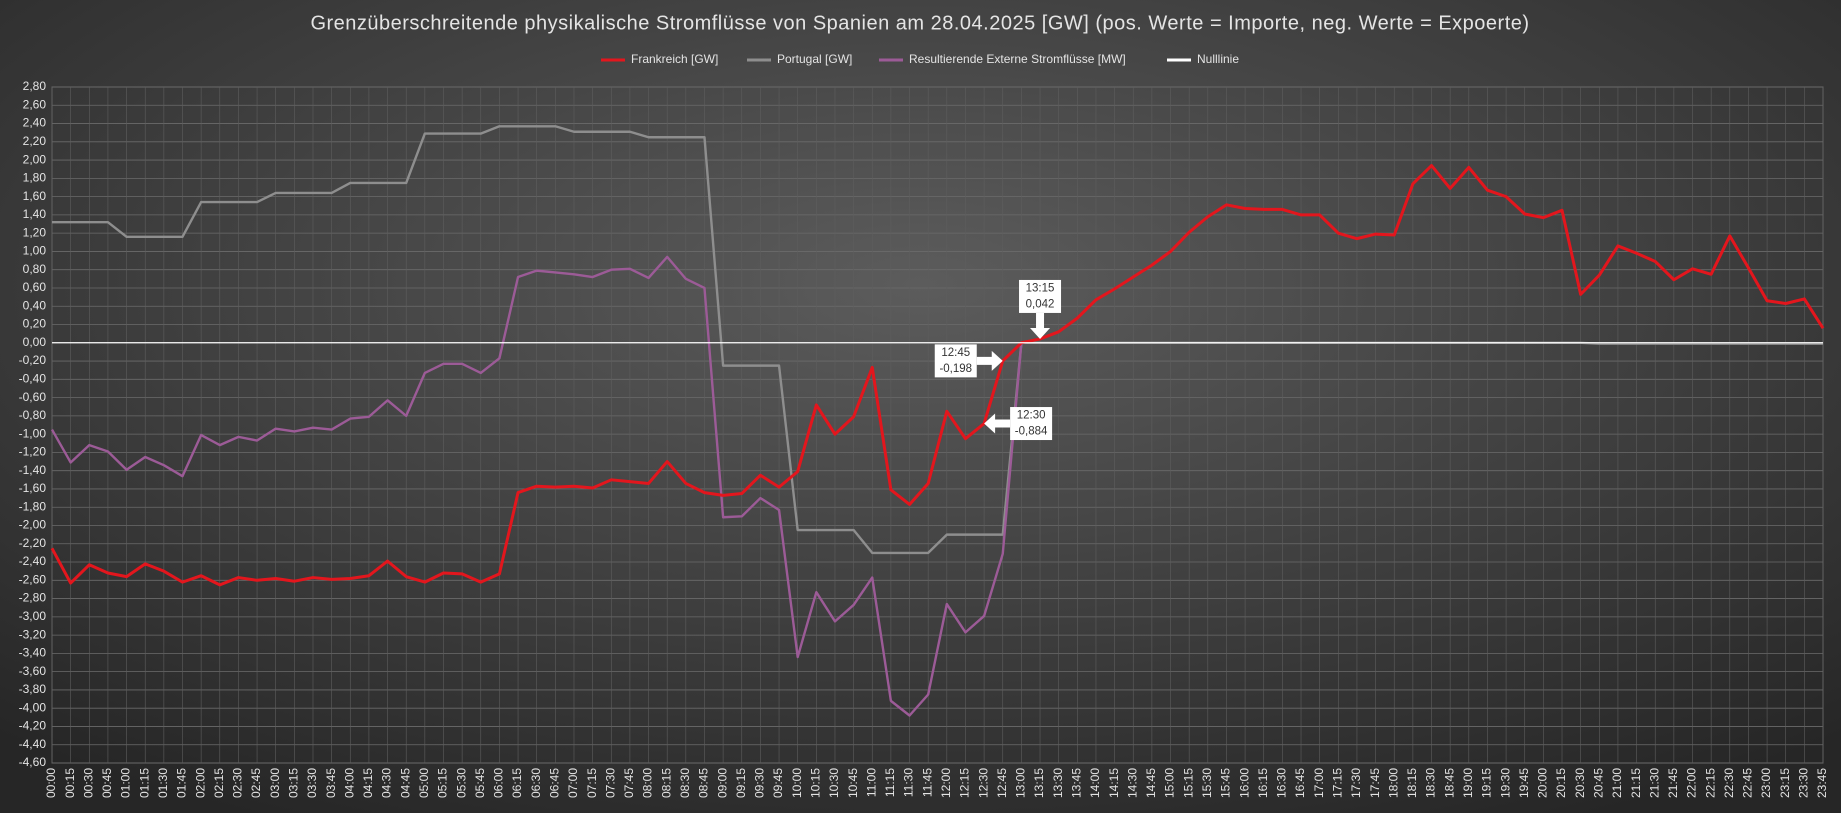 This screenshot has width=1841, height=813. What do you see at coordinates (1524, 783) in the screenshot?
I see `x-tick-label: 19:45` at bounding box center [1524, 783].